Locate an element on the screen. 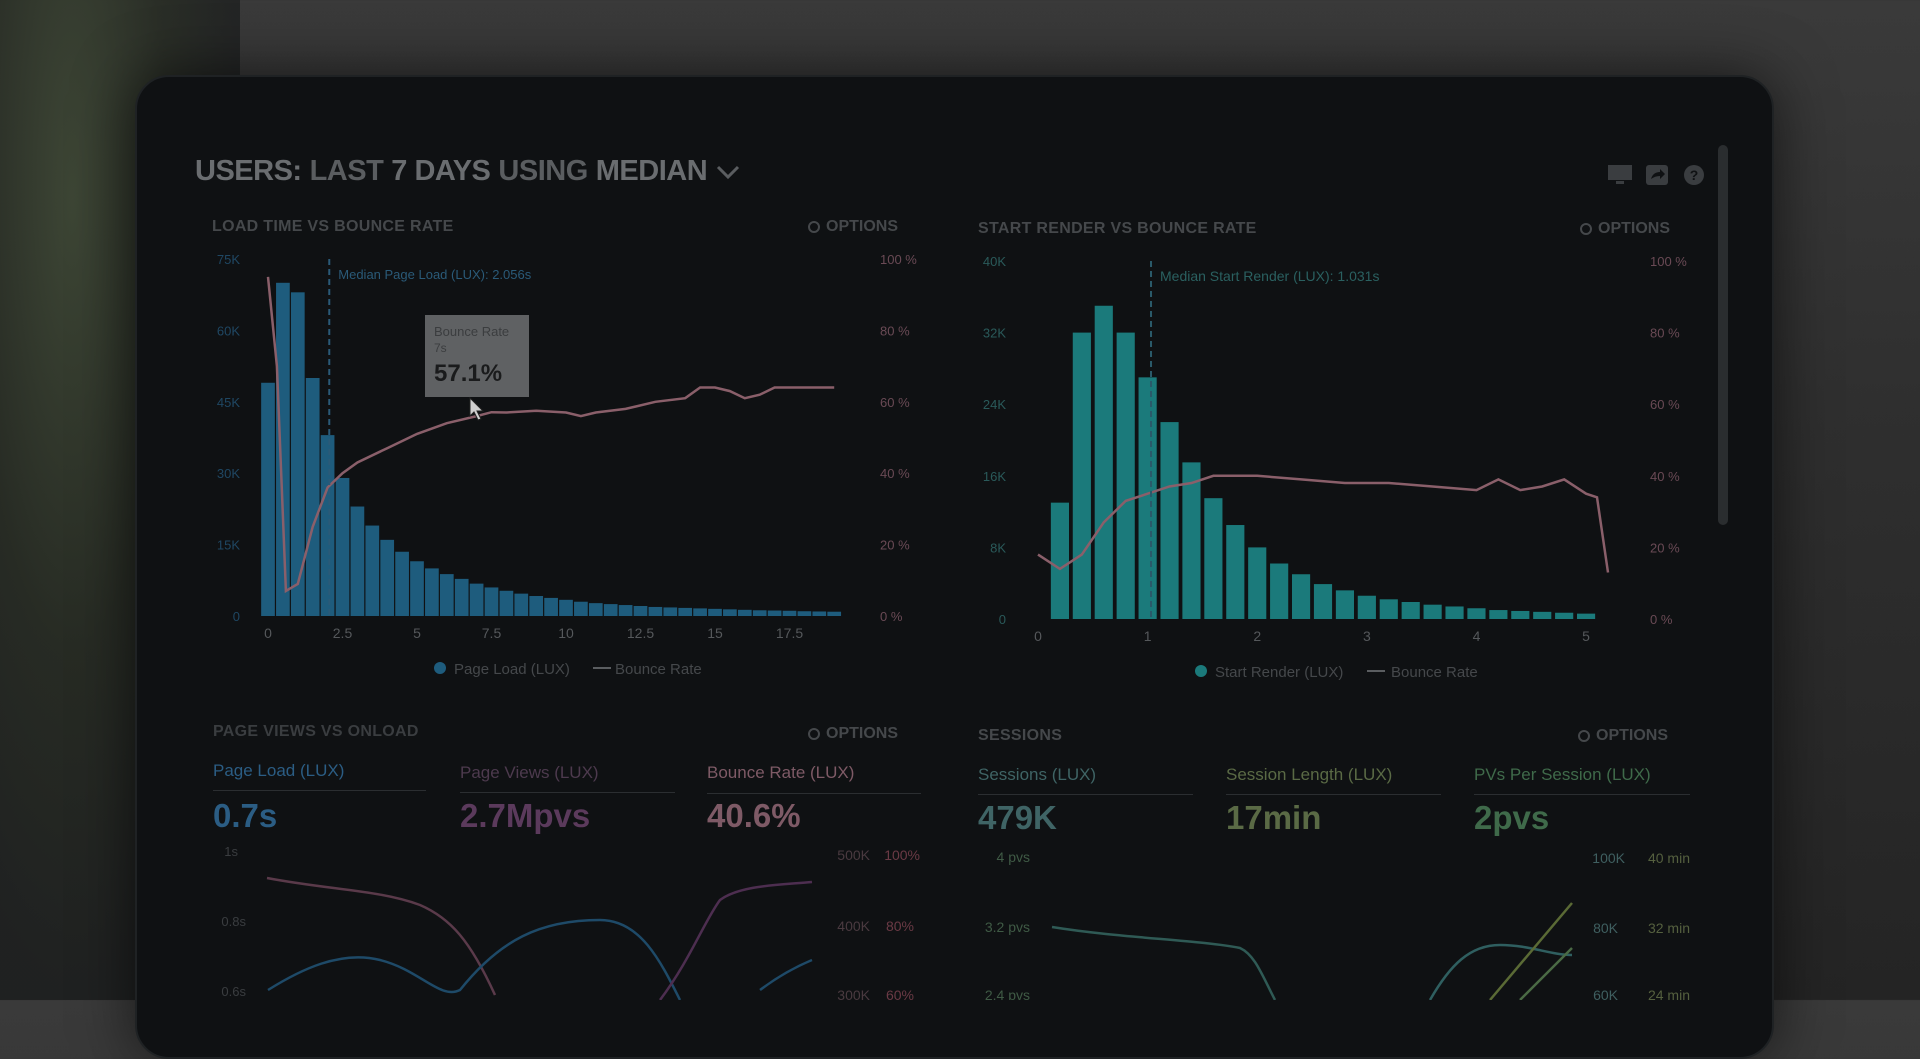  y-tick: 0.6s is located at coordinates (233, 991).